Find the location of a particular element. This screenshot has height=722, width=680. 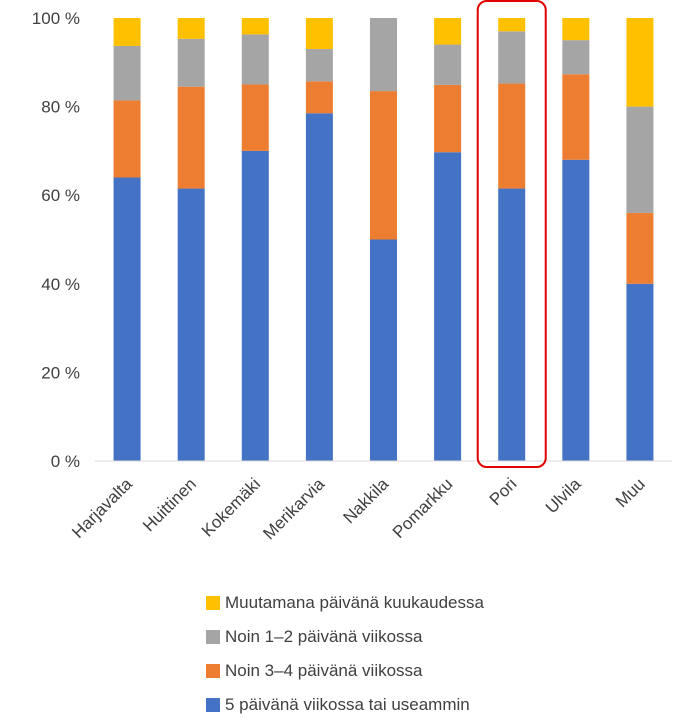

x-tick-label: Harjavalta is located at coordinates (102, 508).